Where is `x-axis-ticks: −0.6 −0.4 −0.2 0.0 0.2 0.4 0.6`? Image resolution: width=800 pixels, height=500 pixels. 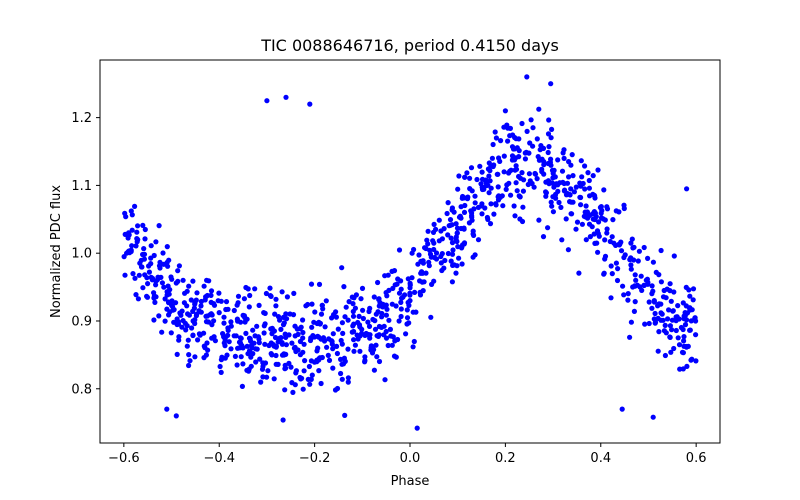
x-axis-ticks: −0.6 −0.4 −0.2 0.0 0.2 0.4 0.6 is located at coordinates (407, 454).